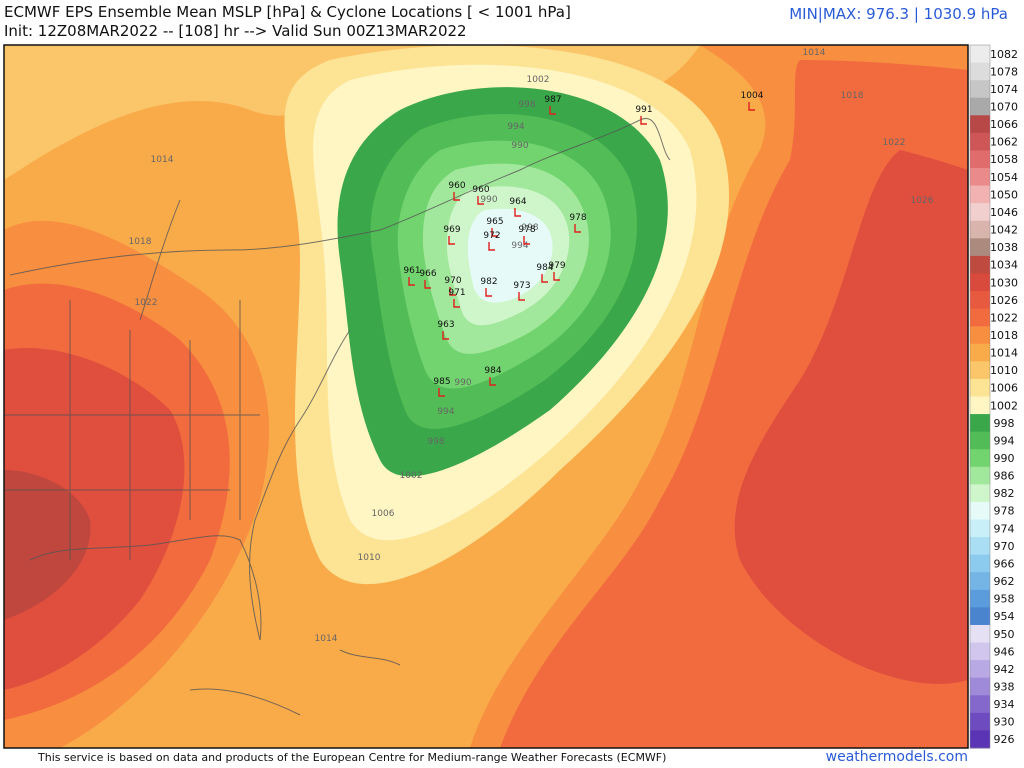 The height and width of the screenshot is (768, 1024). What do you see at coordinates (445, 325) in the screenshot?
I see `cyclone-pressure: 963` at bounding box center [445, 325].